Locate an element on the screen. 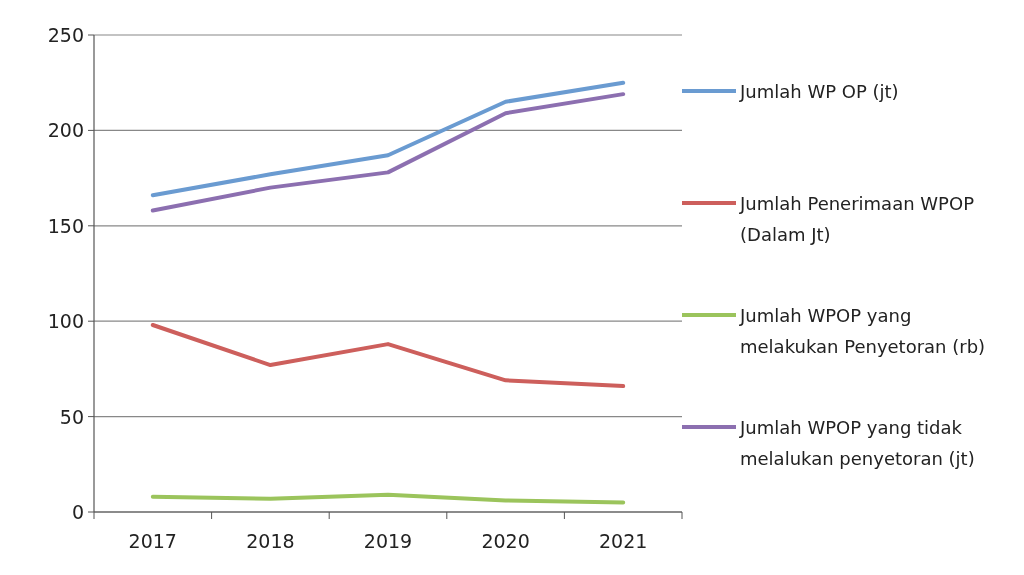 The image size is (1024, 575). legend-label: Jumlah Penerimaan WPOP (Dalam Jt) is located at coordinates (857, 218).